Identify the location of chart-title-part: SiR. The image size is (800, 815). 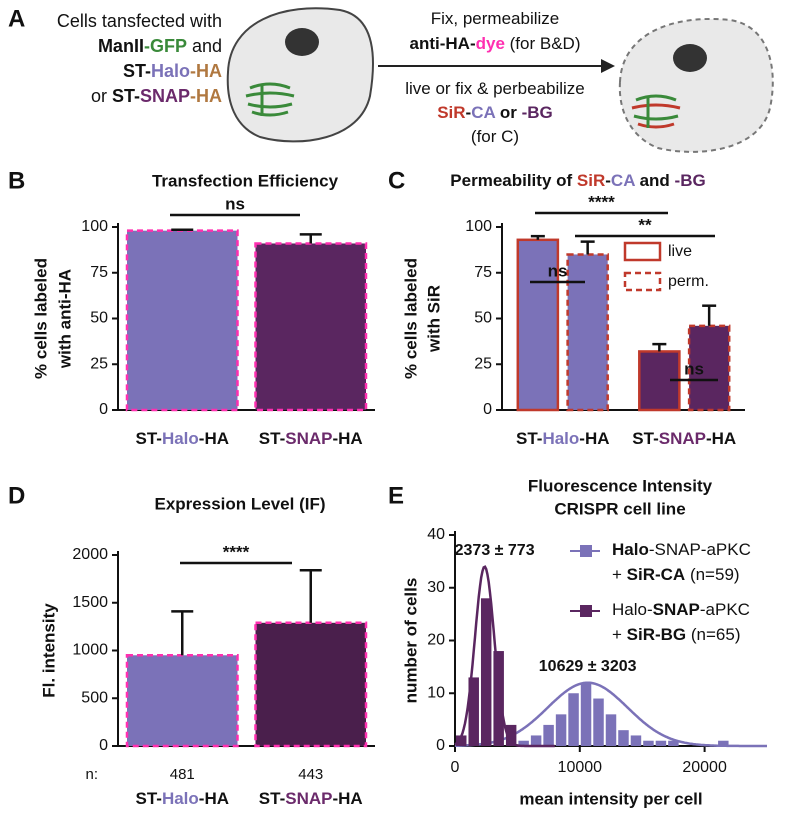
(591, 180).